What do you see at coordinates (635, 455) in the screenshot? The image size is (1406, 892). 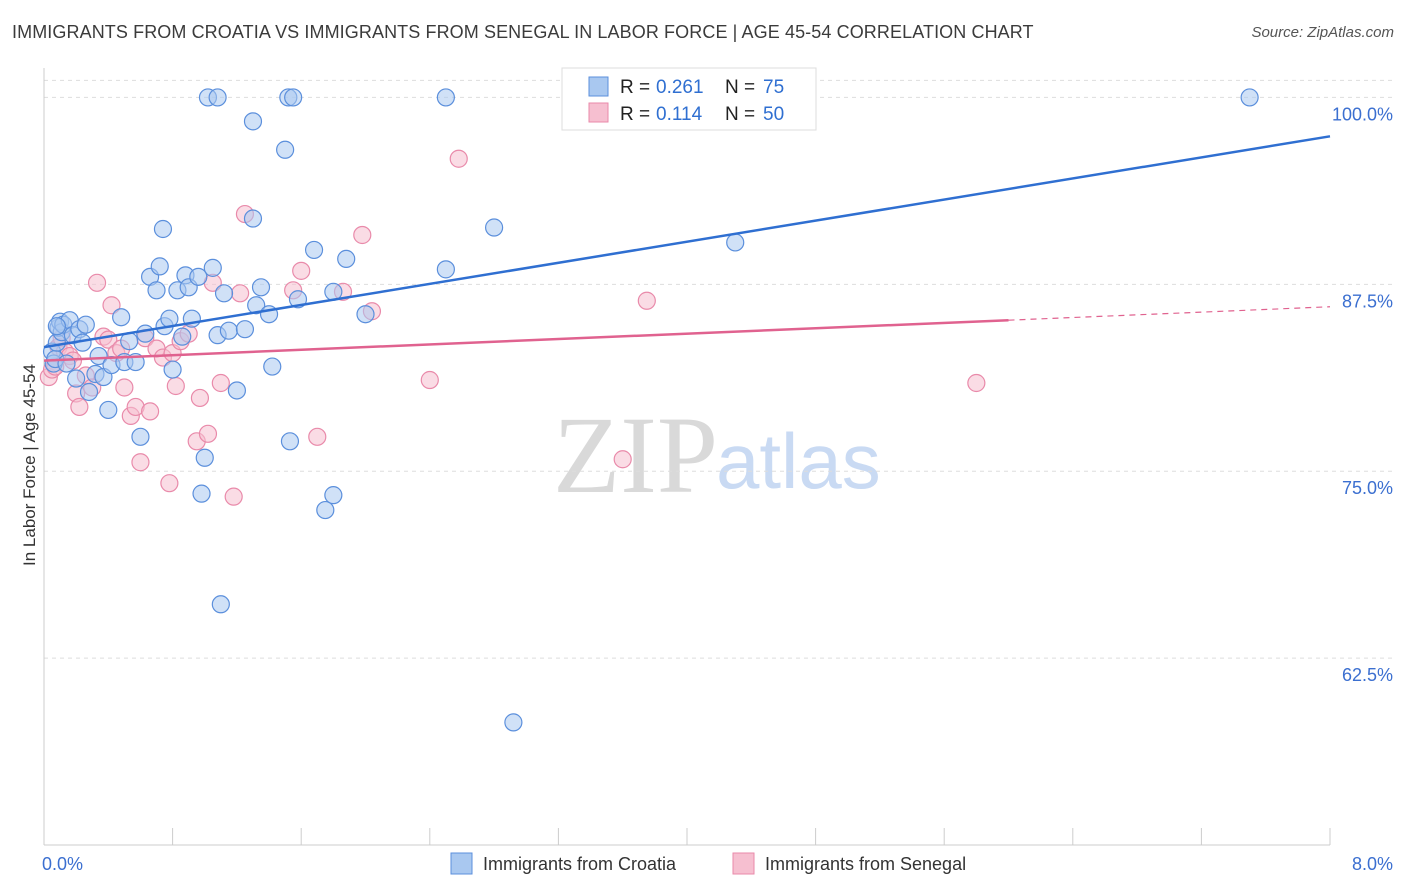 I see `watermark-zip: ZIP` at bounding box center [635, 455].